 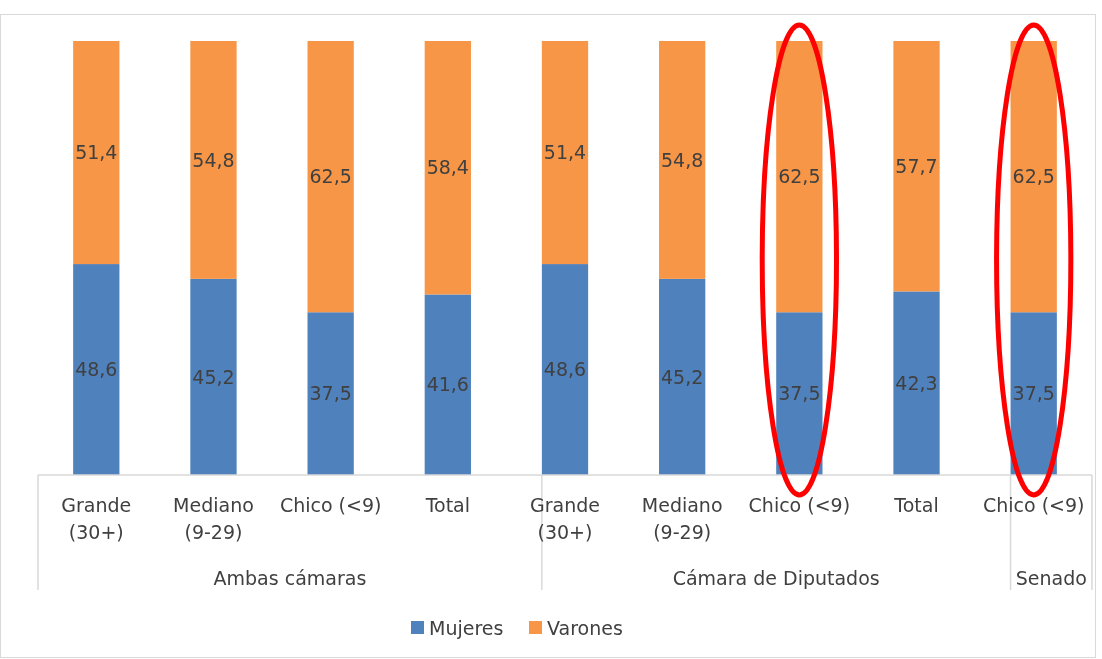 I want to click on text: Senado, so click(x=1051, y=578).